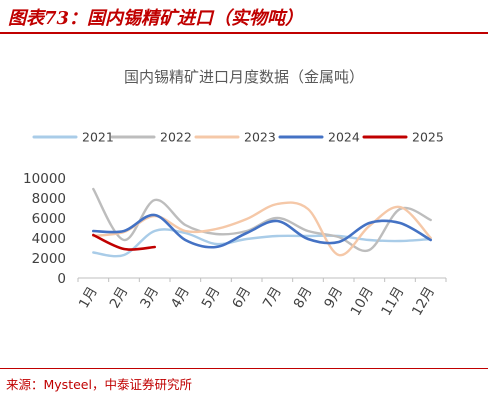  What do you see at coordinates (124, 242) in the screenshot?
I see `series-line-2025` at bounding box center [124, 242].